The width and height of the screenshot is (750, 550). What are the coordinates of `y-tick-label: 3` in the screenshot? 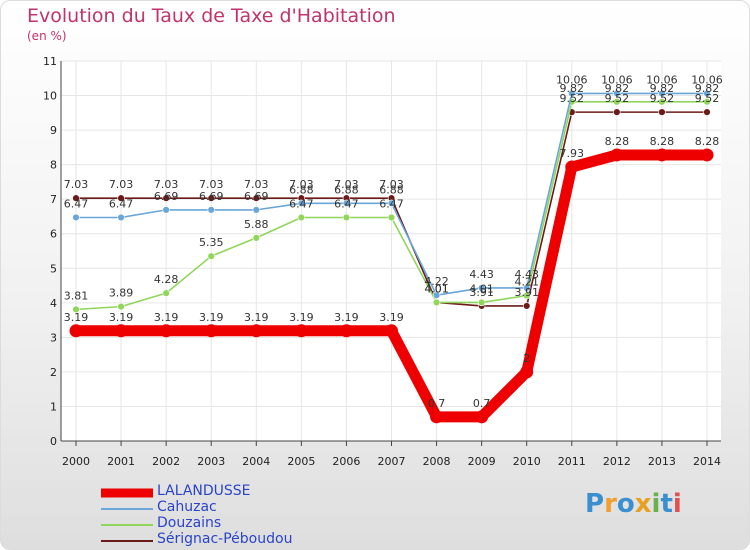 It's located at (53, 337).